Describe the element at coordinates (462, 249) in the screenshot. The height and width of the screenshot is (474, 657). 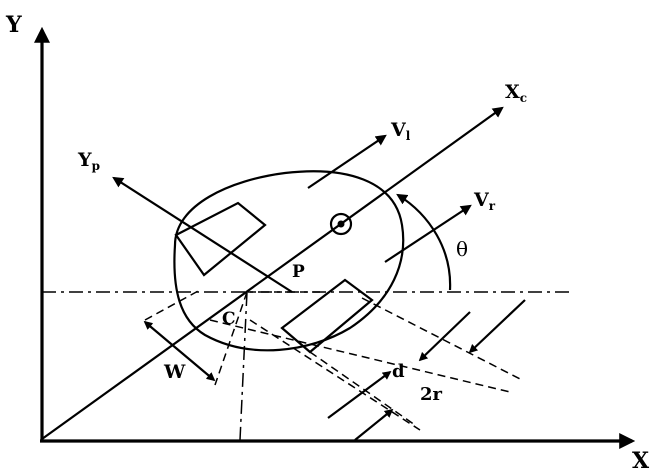
I see `theta-label: θ` at that location.